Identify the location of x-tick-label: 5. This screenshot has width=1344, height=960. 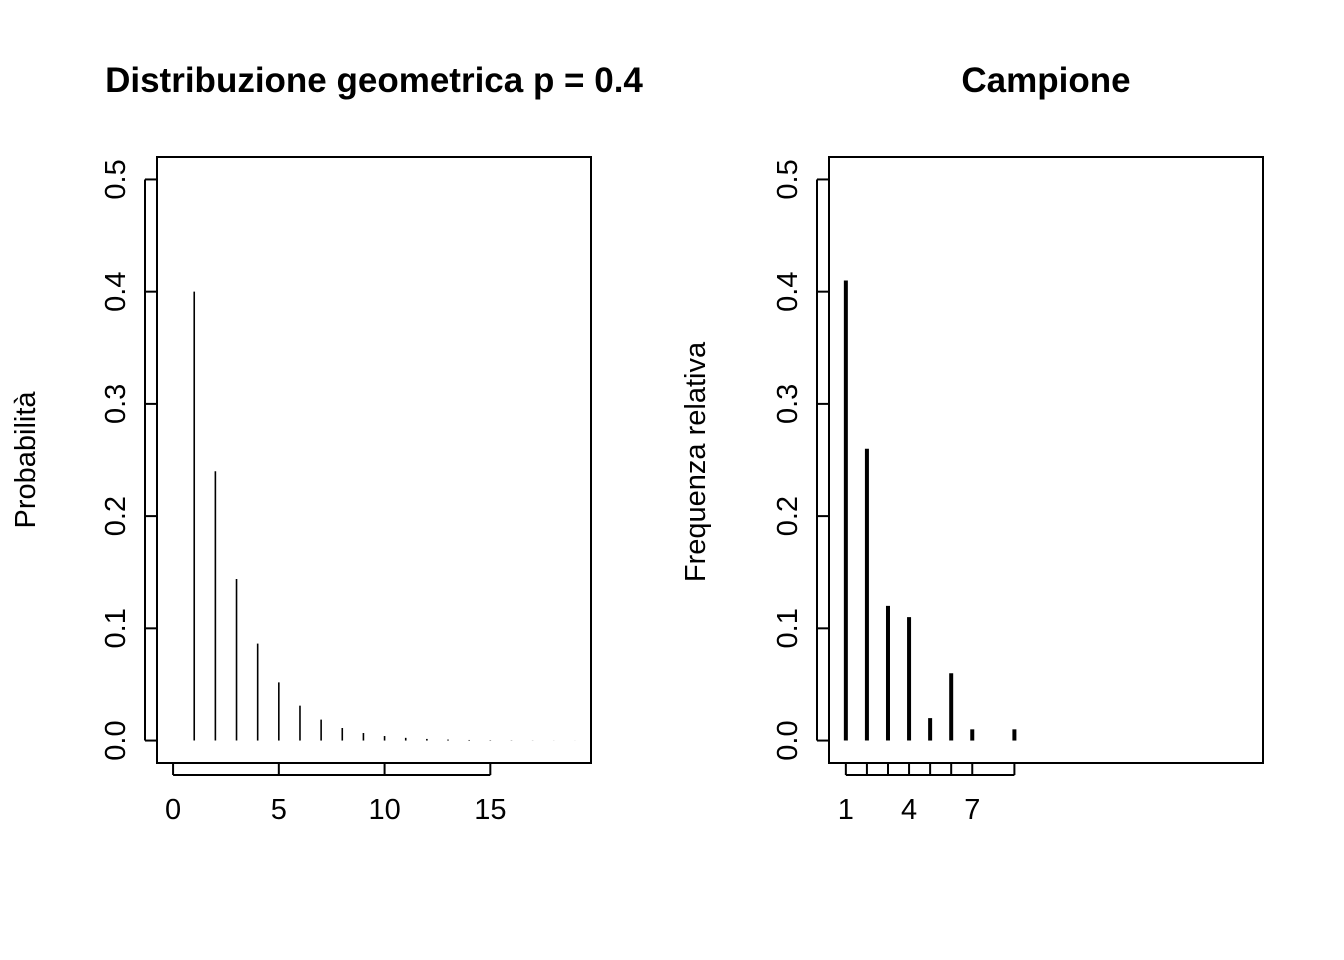
(279, 810).